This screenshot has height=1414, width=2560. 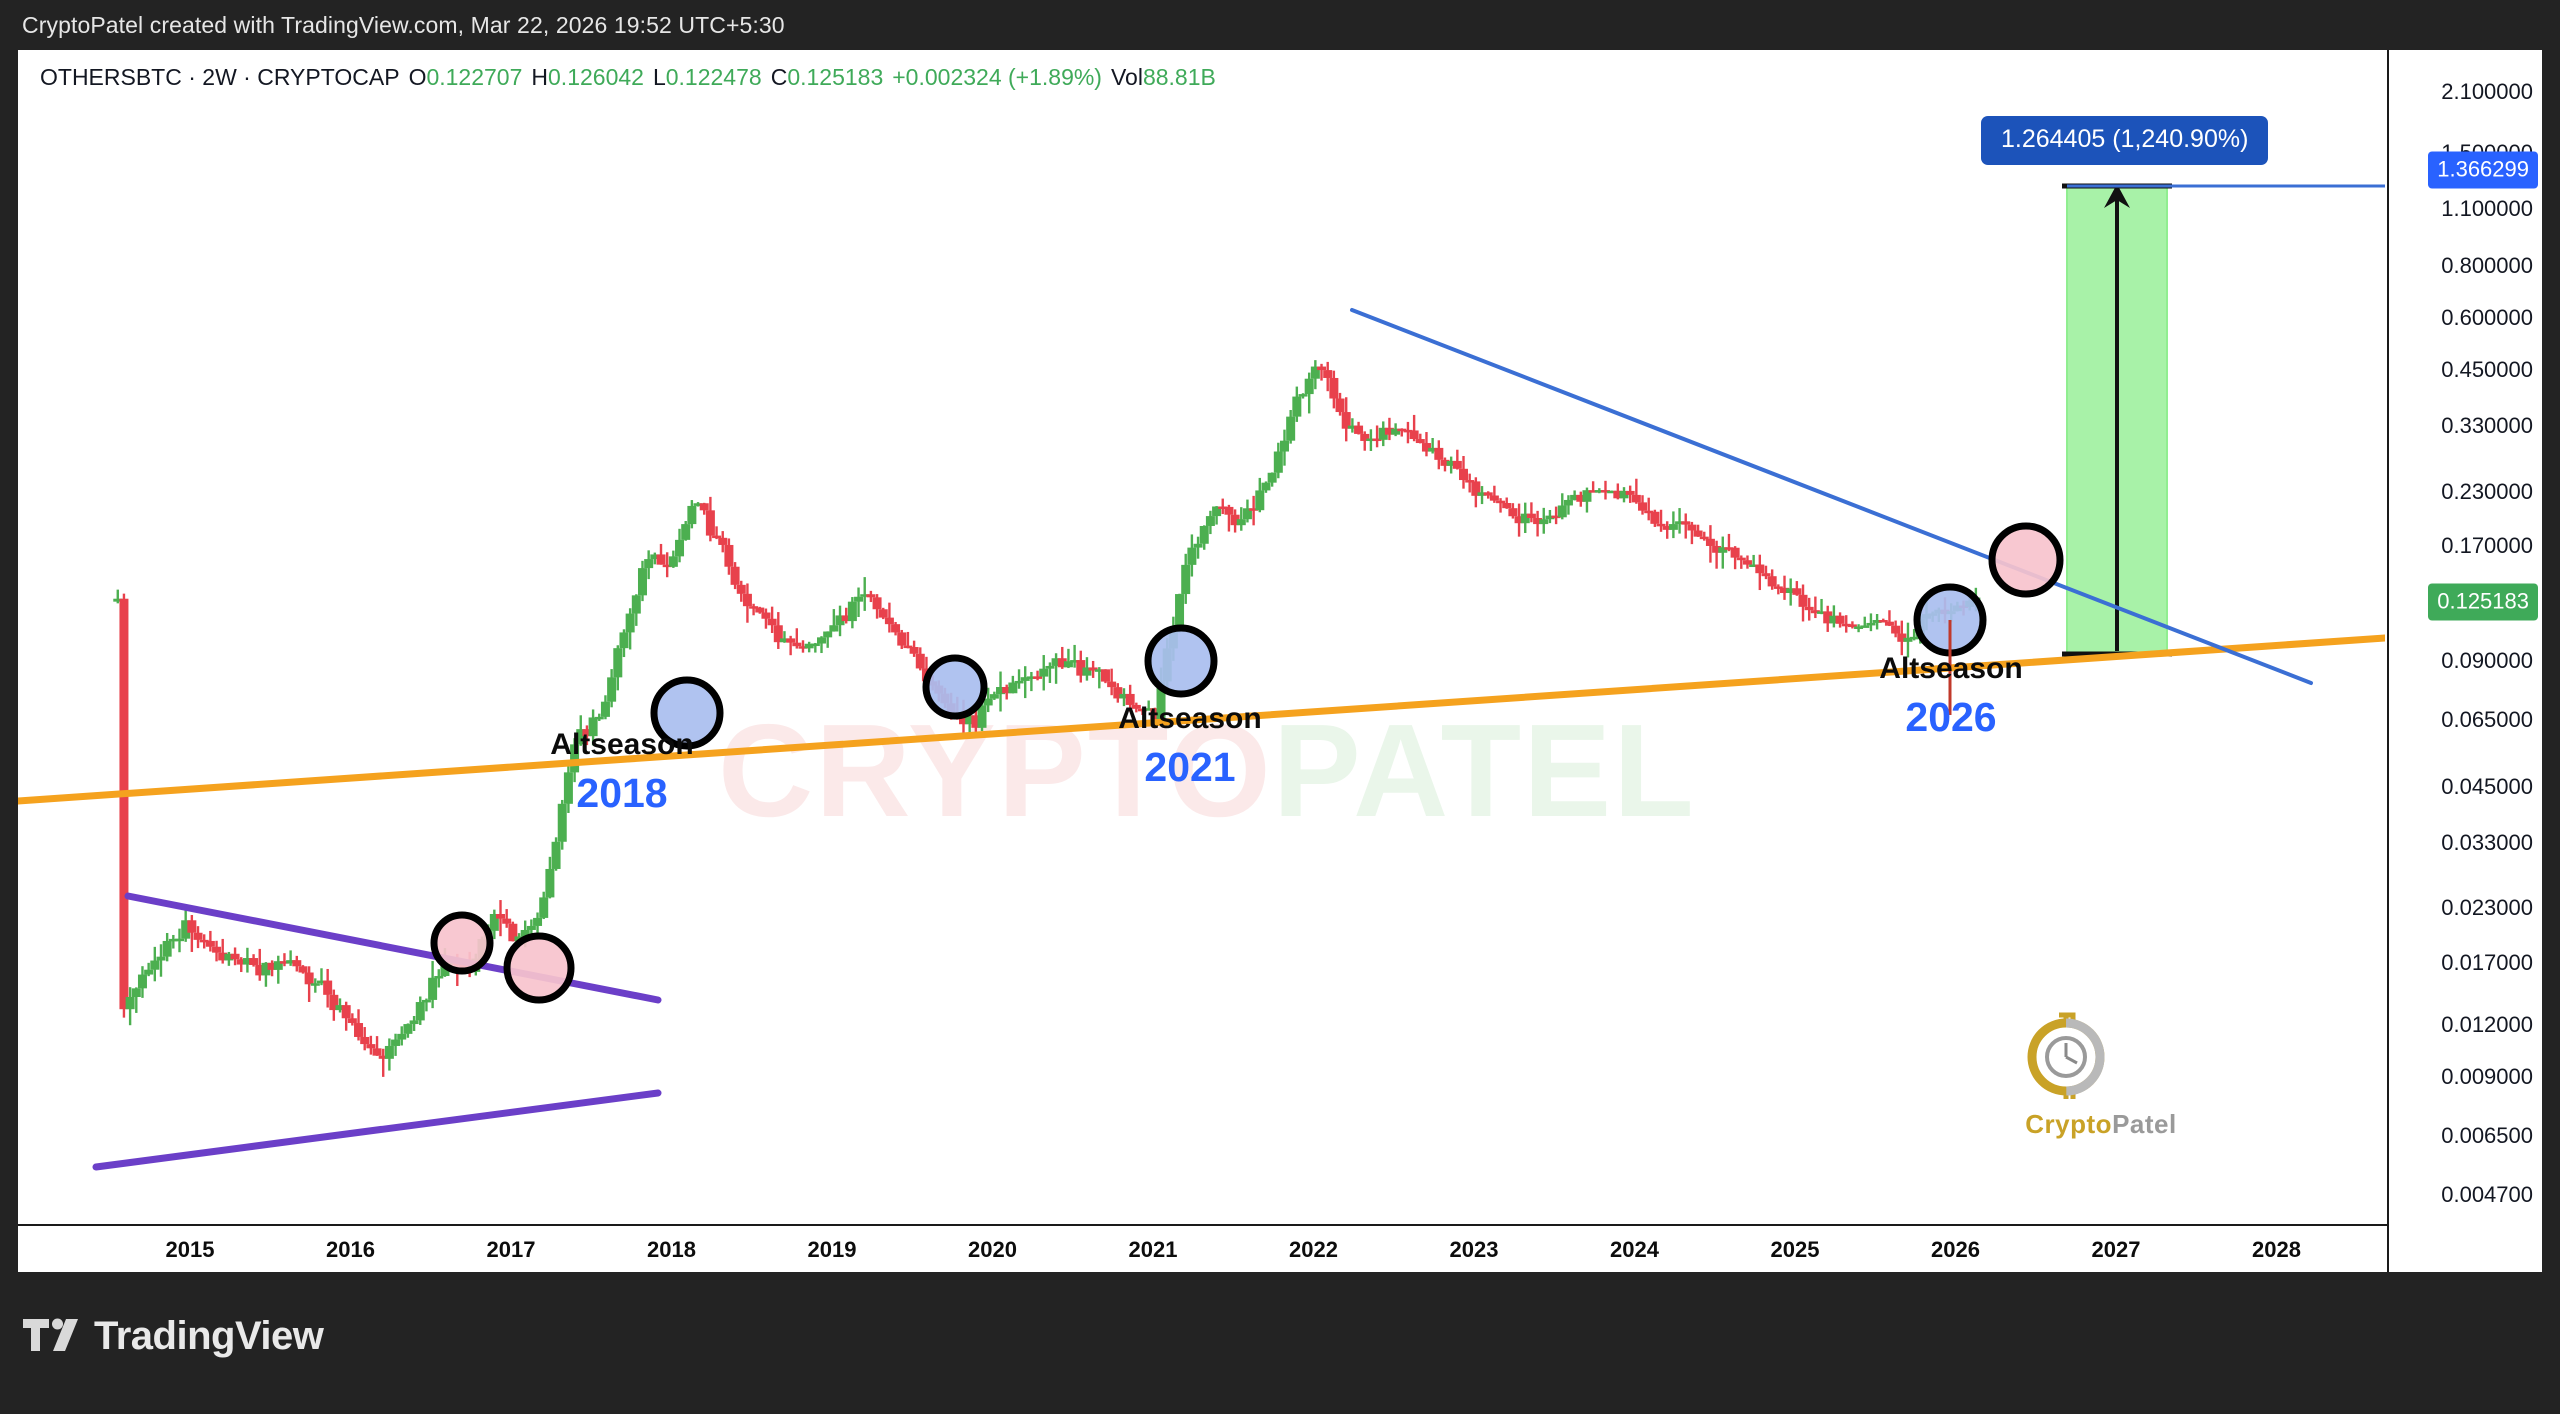 I want to click on tradingview-mark-icon, so click(x=50, y=1334).